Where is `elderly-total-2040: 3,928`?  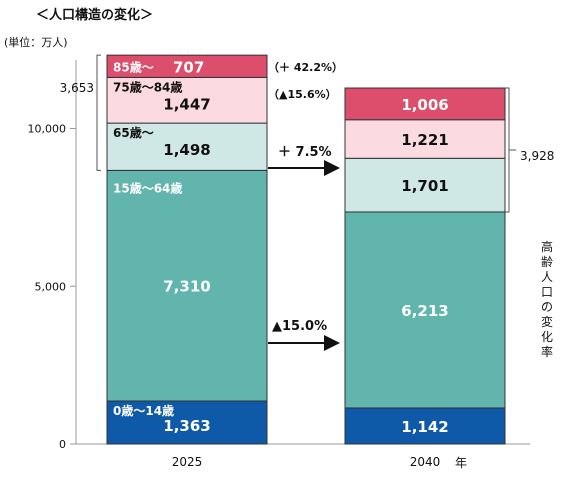
elderly-total-2040: 3,928 is located at coordinates (537, 156).